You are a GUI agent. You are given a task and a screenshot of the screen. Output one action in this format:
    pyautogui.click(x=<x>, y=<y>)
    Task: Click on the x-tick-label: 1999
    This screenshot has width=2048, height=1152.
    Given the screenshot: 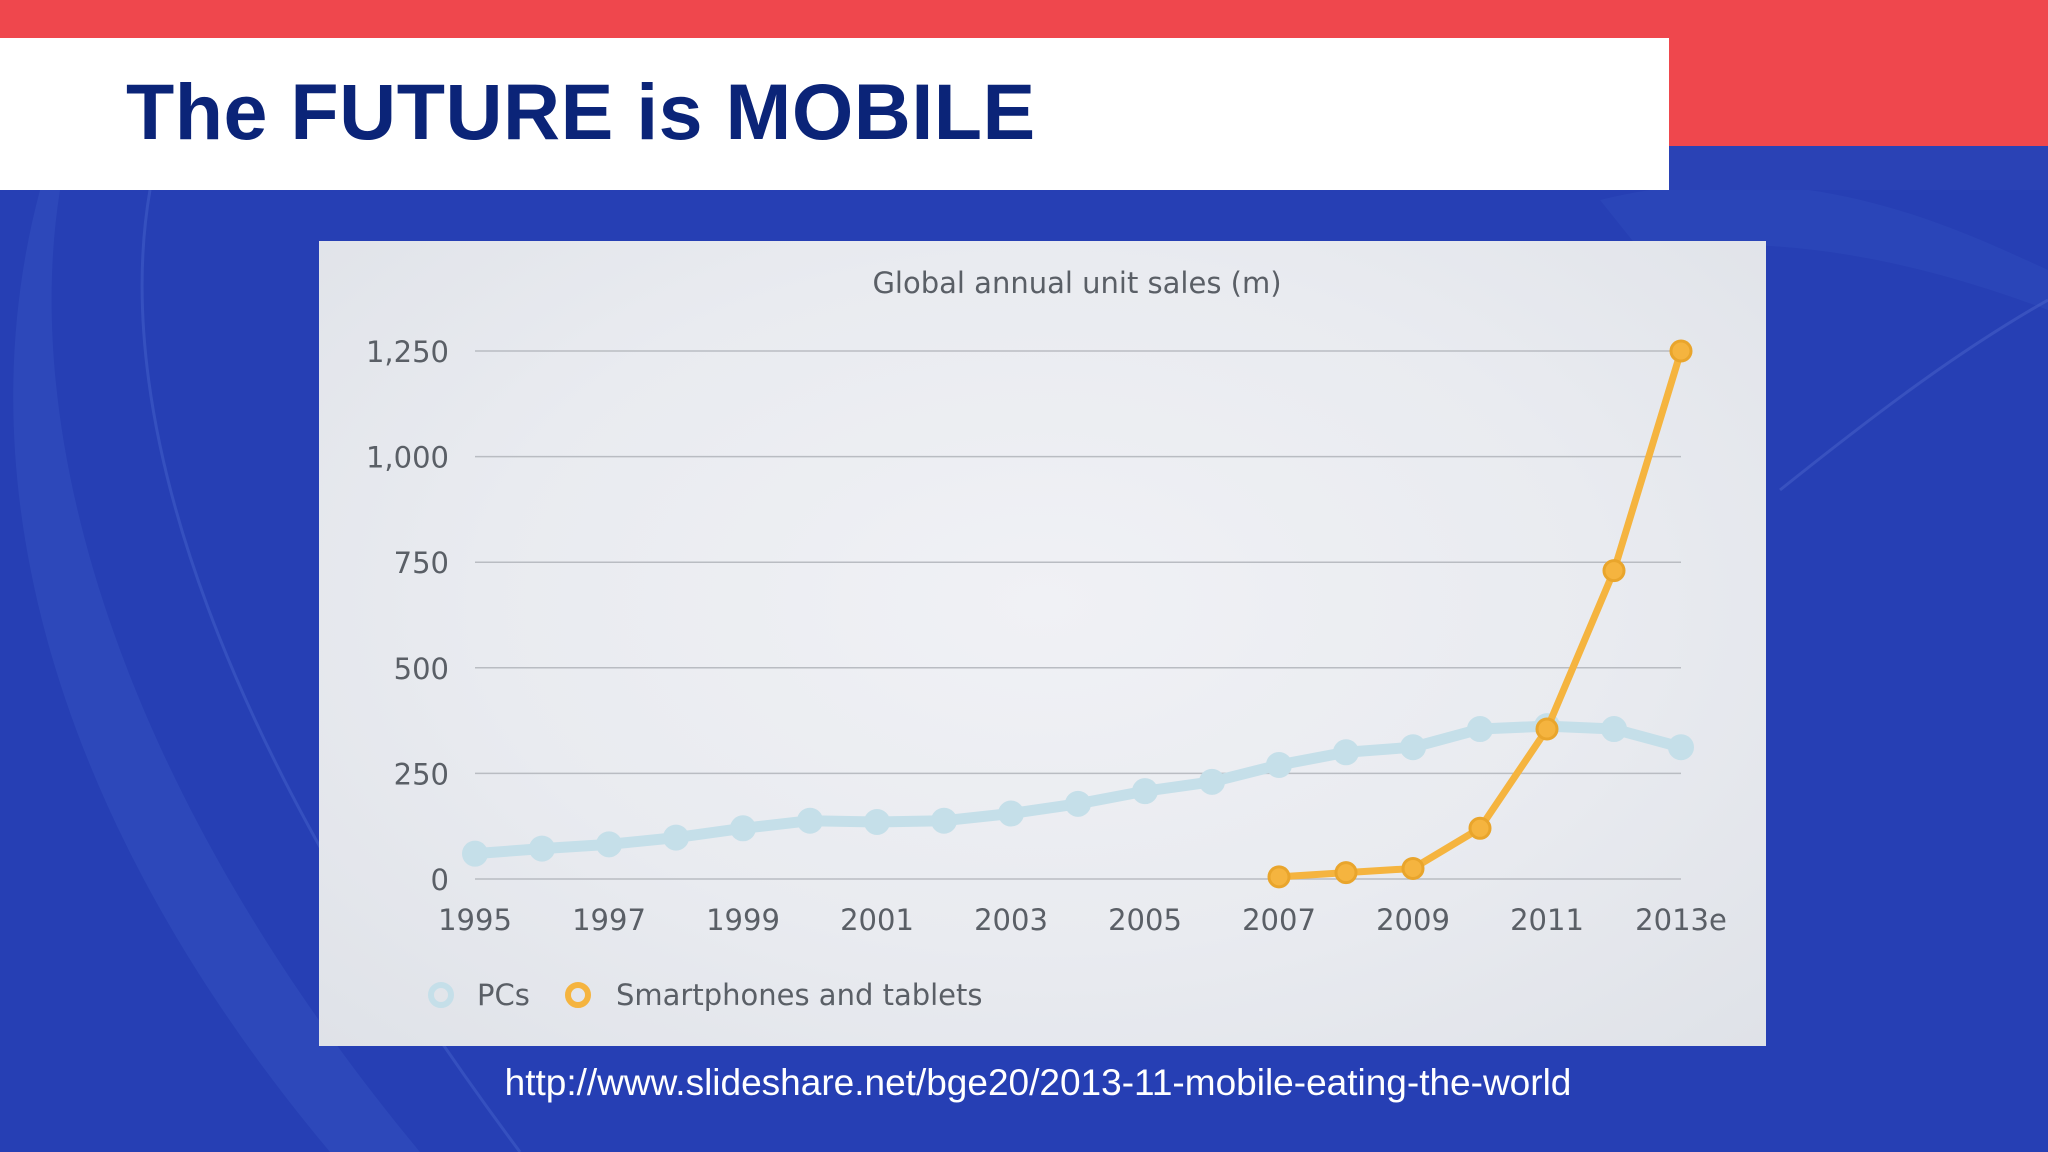 What is the action you would take?
    pyautogui.click(x=743, y=920)
    